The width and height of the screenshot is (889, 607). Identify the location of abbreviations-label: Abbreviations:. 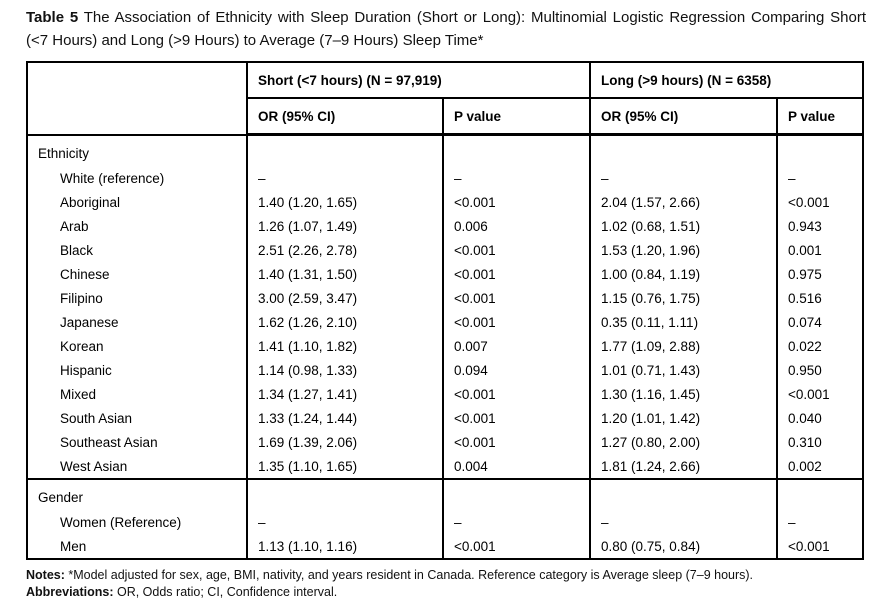
(70, 591).